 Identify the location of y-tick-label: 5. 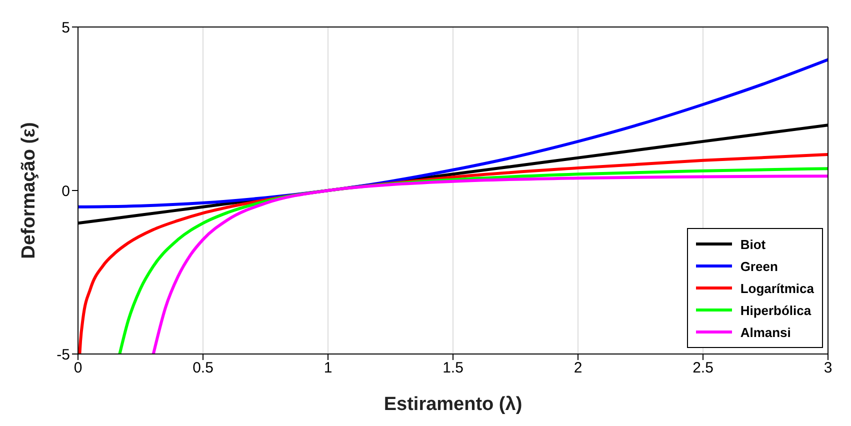
(66, 27).